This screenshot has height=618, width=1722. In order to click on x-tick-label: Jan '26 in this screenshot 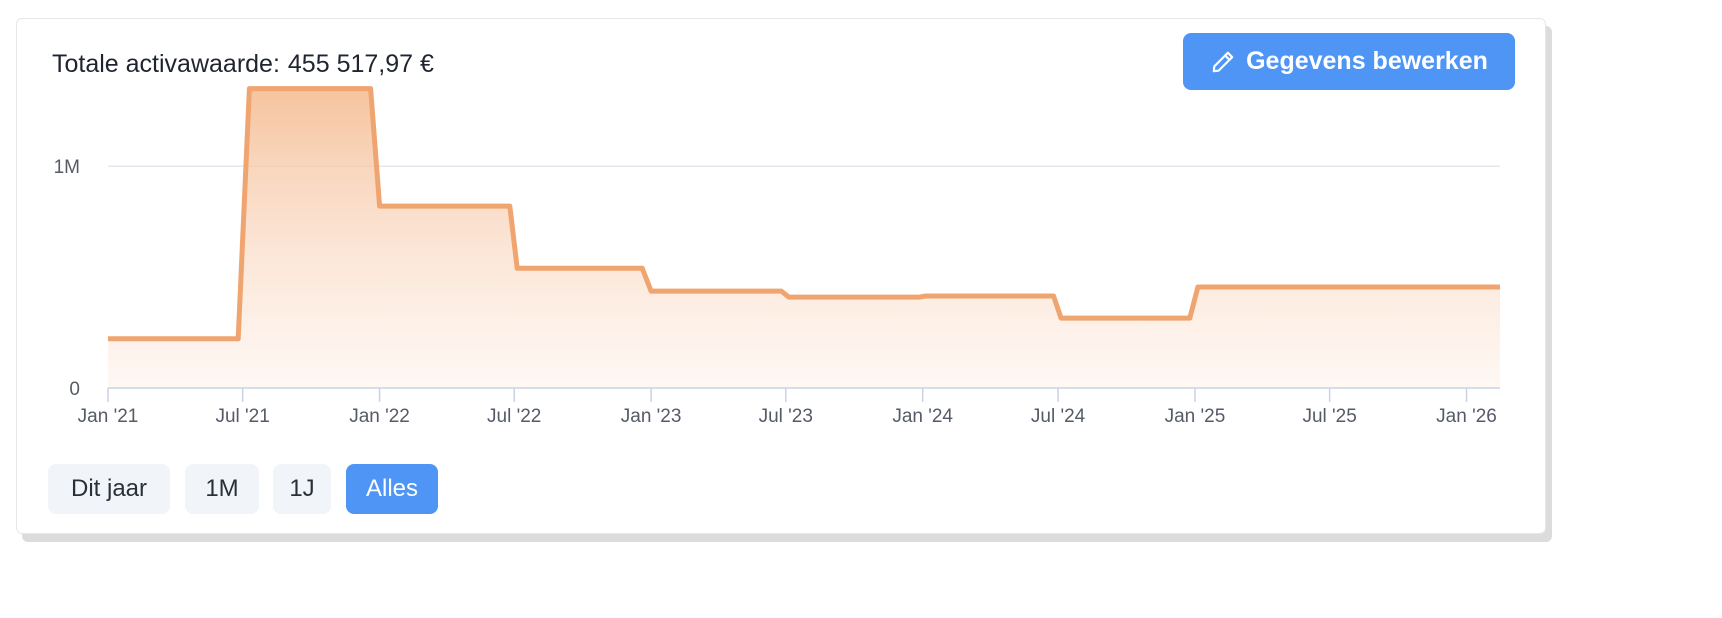, I will do `click(1466, 416)`.